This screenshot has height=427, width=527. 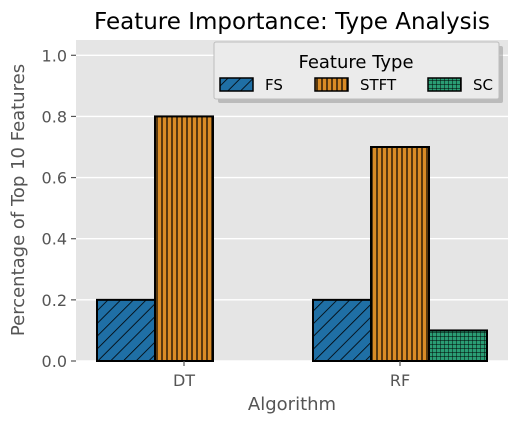 I want to click on y-axis-label: Percentage of Top 10 Features, so click(x=18, y=200).